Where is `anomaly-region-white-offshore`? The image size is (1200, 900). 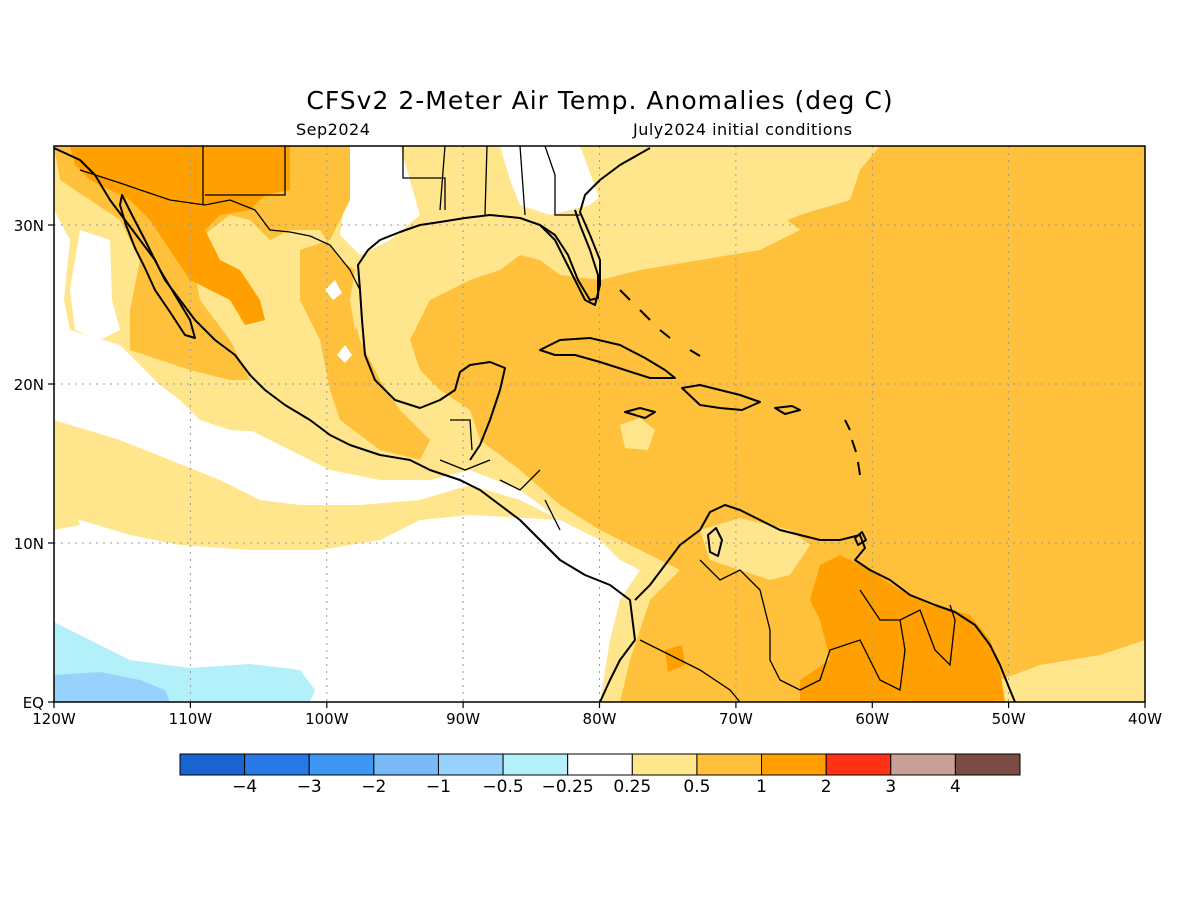 anomaly-region-white-offshore is located at coordinates (95, 285).